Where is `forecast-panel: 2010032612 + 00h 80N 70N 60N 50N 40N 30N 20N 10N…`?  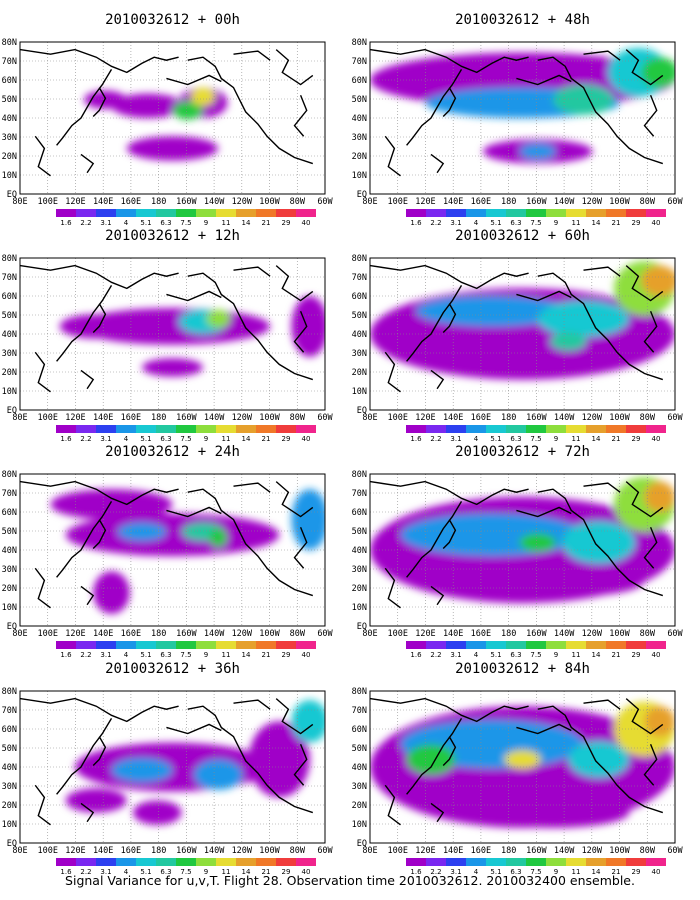
forecast-panel: 2010032612 + 00h 80N 70N 60N 50N 40N 30N 20N 10N… is located at coordinates (168, 119).